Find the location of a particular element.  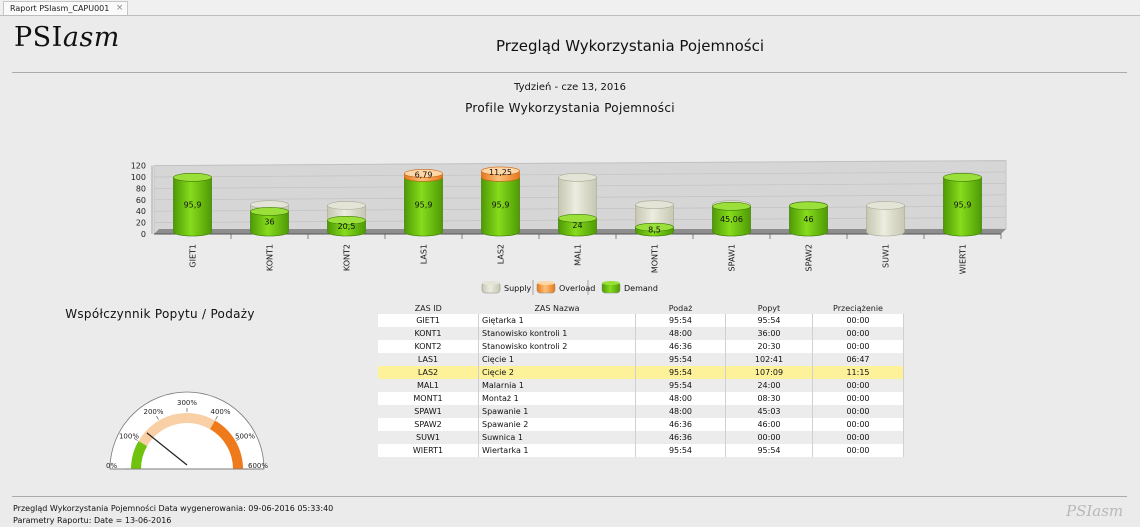

gauge-tick-label: 500% is located at coordinates (245, 437).